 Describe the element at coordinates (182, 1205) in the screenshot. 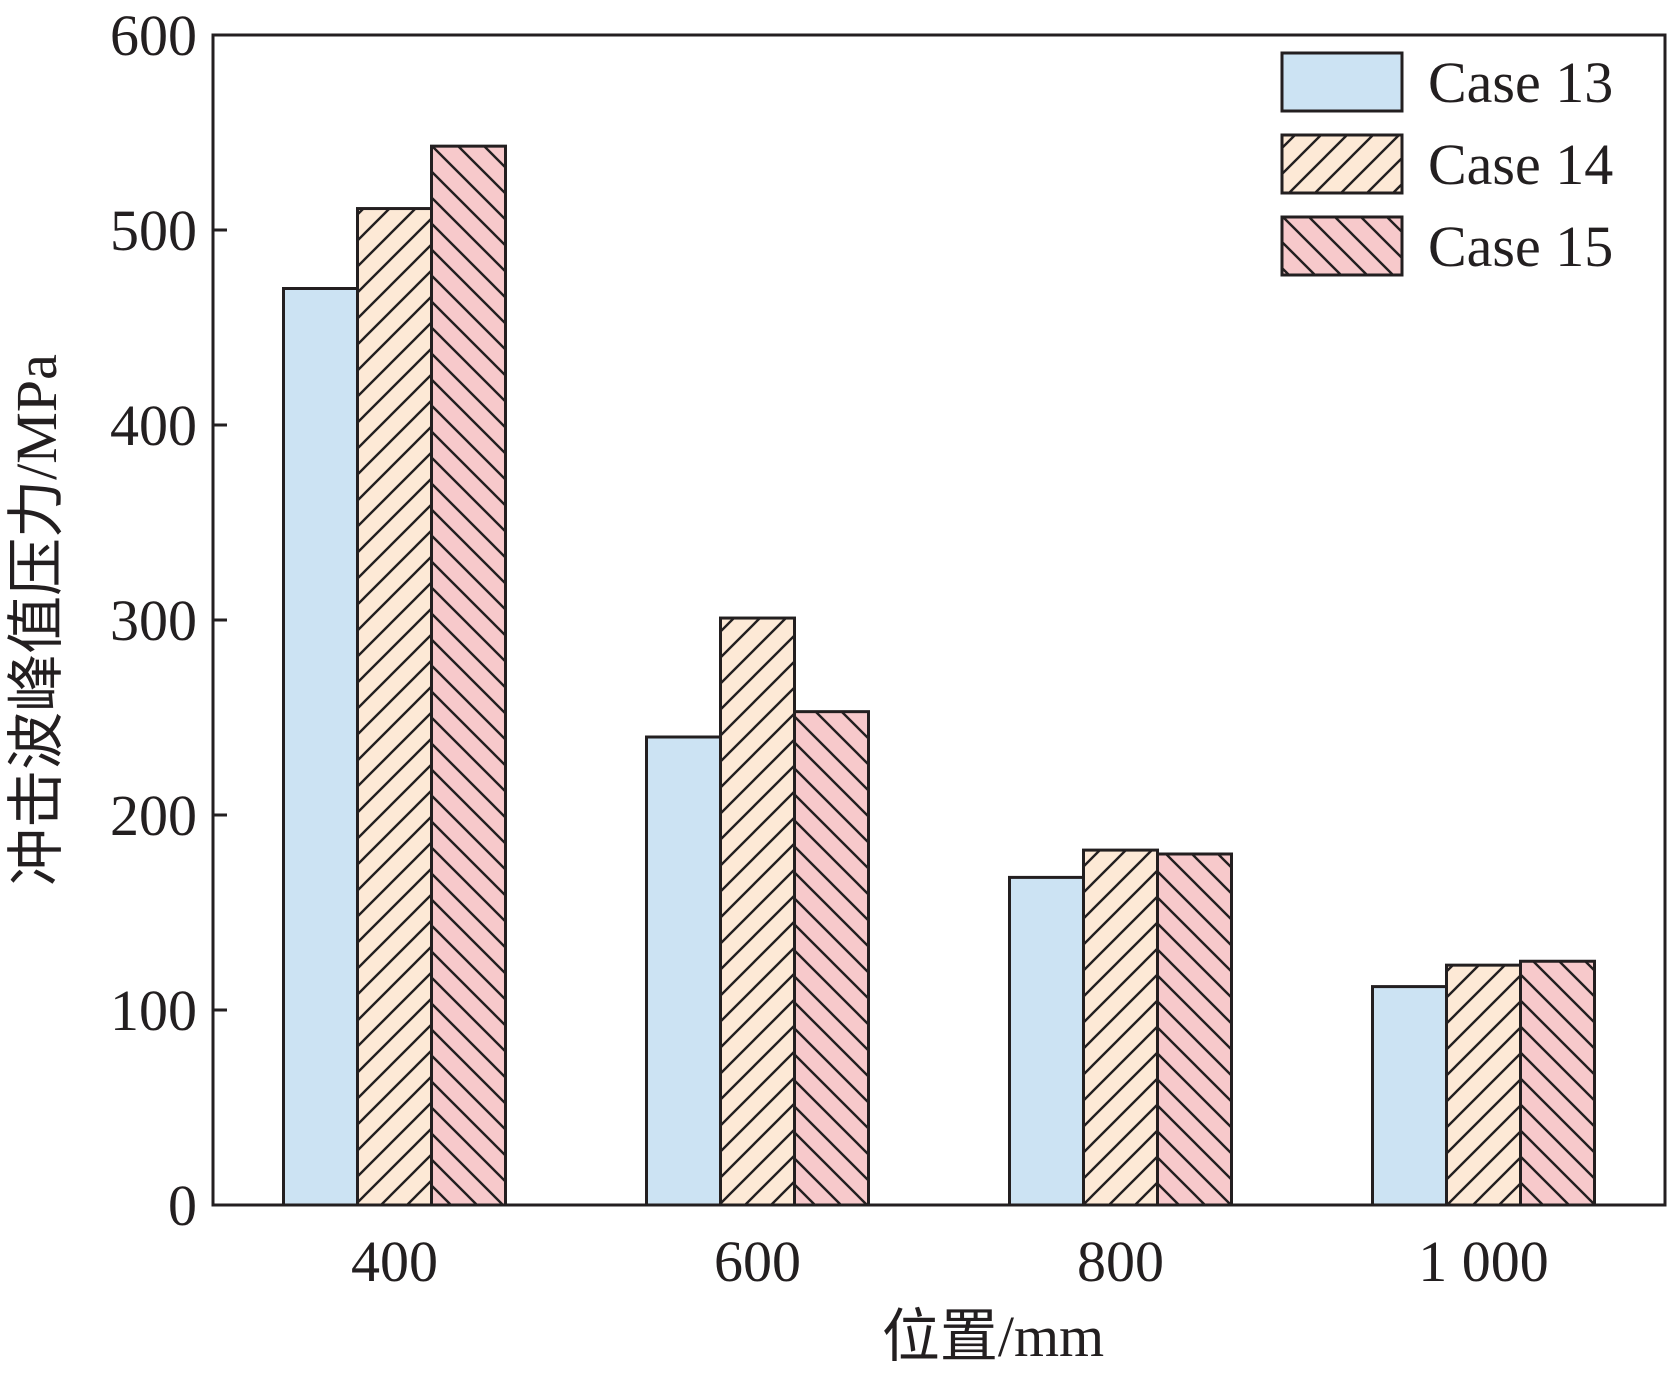

I see `y-tick-label: 0` at that location.